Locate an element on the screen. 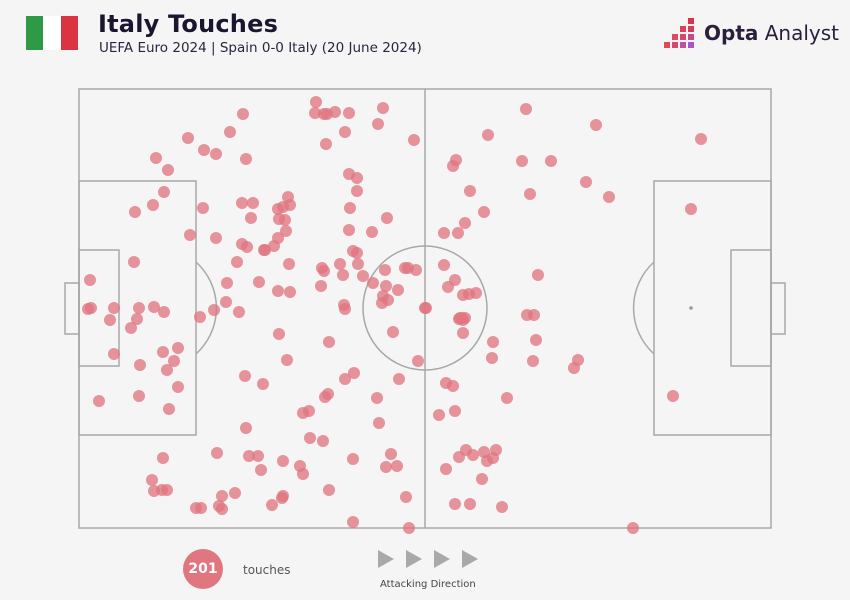  brand-bold: Opta is located at coordinates (731, 33).